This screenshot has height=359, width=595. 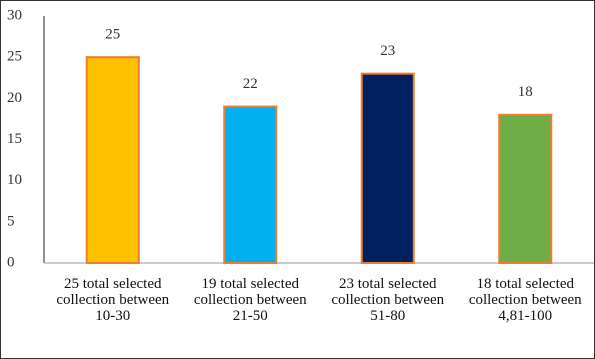 I want to click on y-tick-label: 5, so click(x=11, y=221).